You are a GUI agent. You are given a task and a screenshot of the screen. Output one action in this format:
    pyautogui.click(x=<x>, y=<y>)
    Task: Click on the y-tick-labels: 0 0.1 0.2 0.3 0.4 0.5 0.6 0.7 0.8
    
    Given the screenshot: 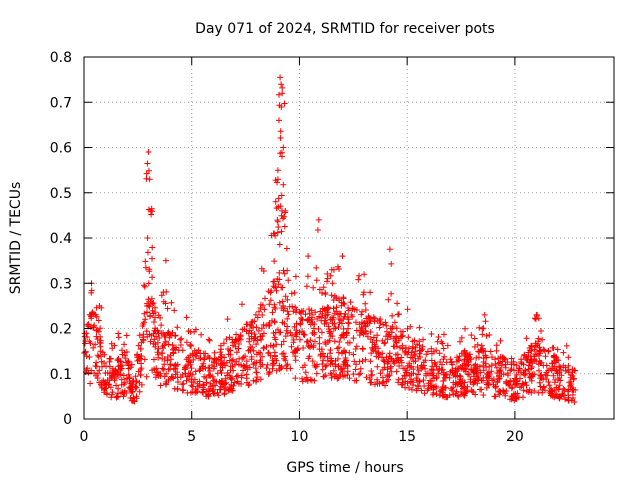 What is the action you would take?
    pyautogui.click(x=61, y=239)
    